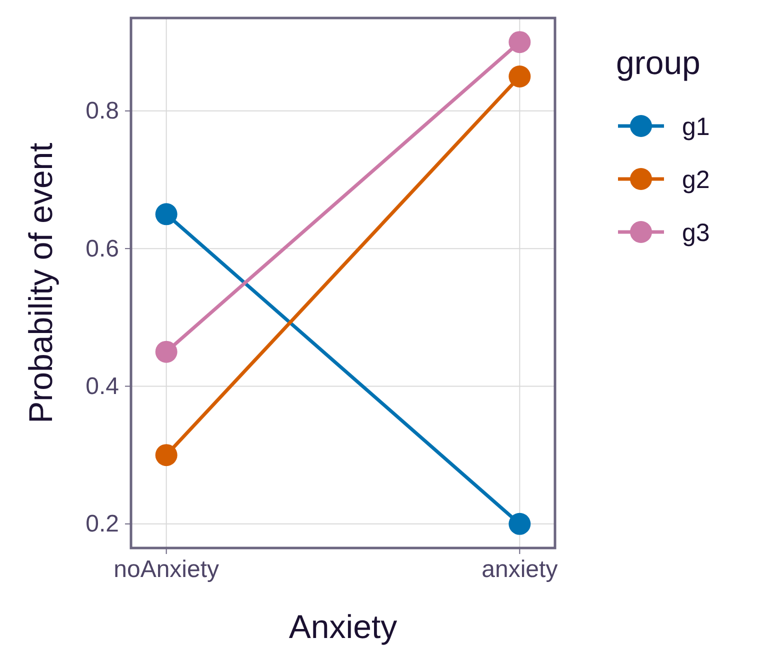 Image resolution: width=764 pixels, height=665 pixels. I want to click on y-tick-label: 0.6, so click(102, 248).